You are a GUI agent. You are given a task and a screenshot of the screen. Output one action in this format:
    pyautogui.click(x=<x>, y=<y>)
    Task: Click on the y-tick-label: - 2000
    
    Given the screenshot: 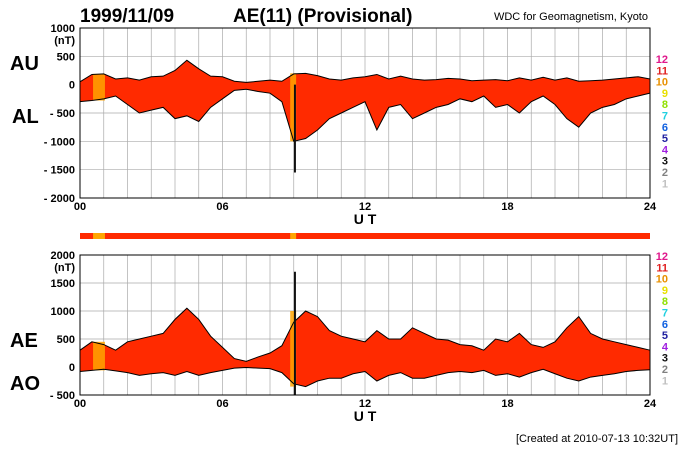 What is the action you would take?
    pyautogui.click(x=59, y=199)
    